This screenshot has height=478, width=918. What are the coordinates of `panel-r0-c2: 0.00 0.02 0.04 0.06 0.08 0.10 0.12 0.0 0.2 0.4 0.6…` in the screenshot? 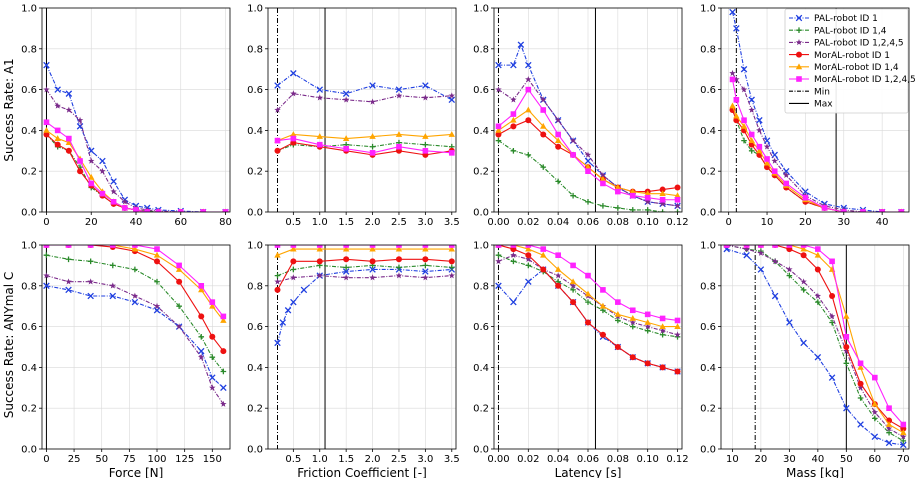 It's located at (581, 116).